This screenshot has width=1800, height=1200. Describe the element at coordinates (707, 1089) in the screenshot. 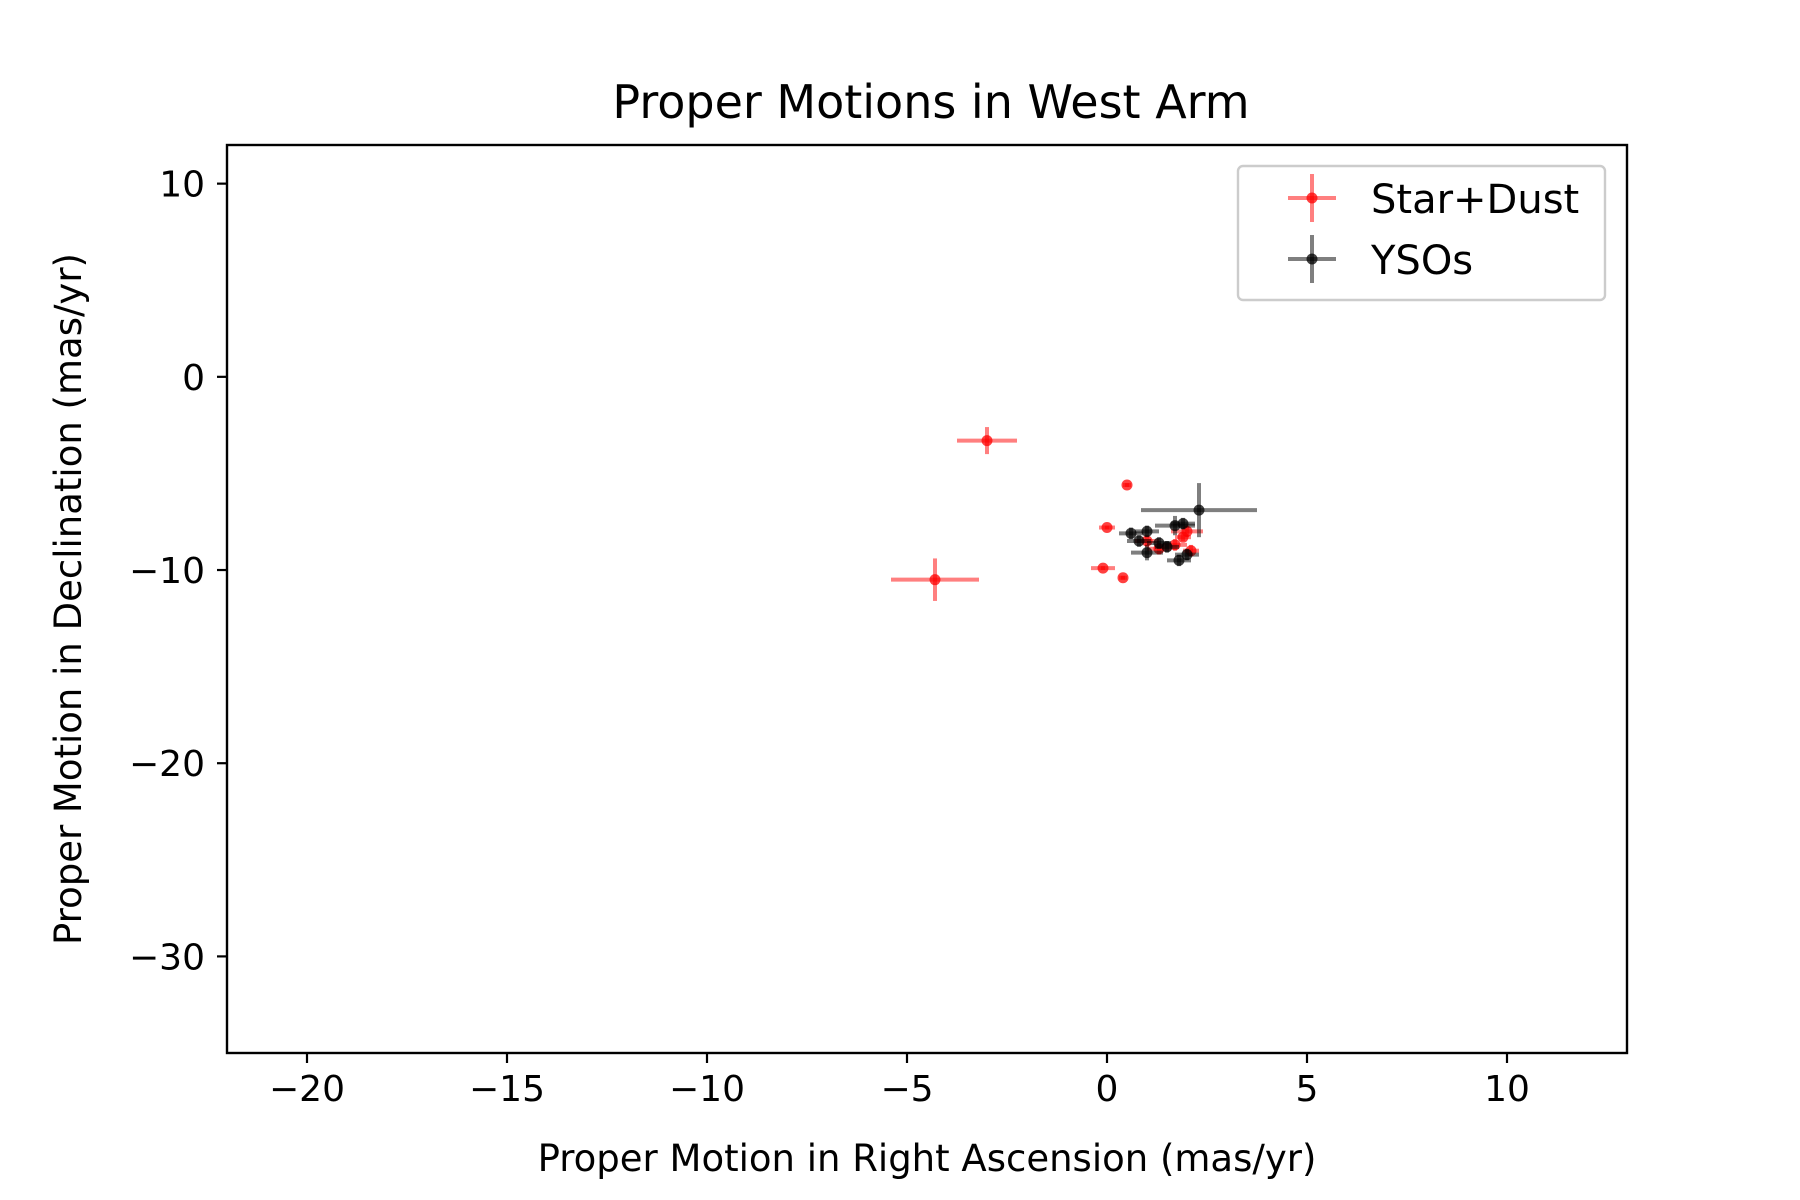

I see `x-tick-label: −10` at that location.